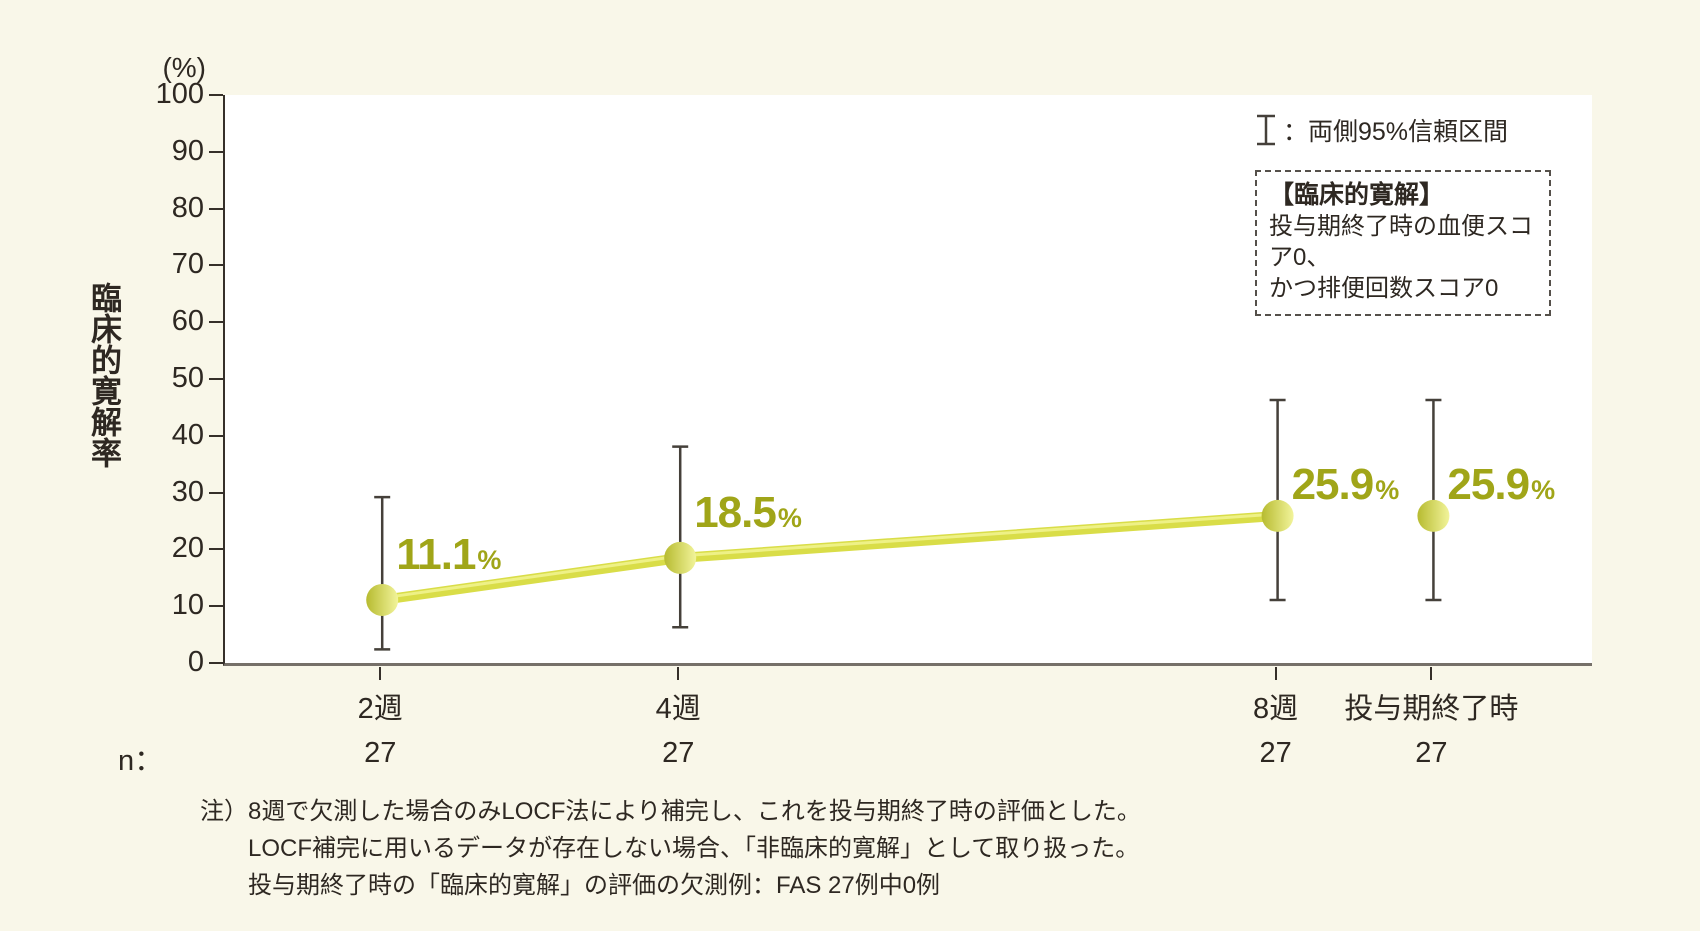 This screenshot has width=1700, height=931. Describe the element at coordinates (187, 207) in the screenshot. I see `y-tick-label: 80` at that location.